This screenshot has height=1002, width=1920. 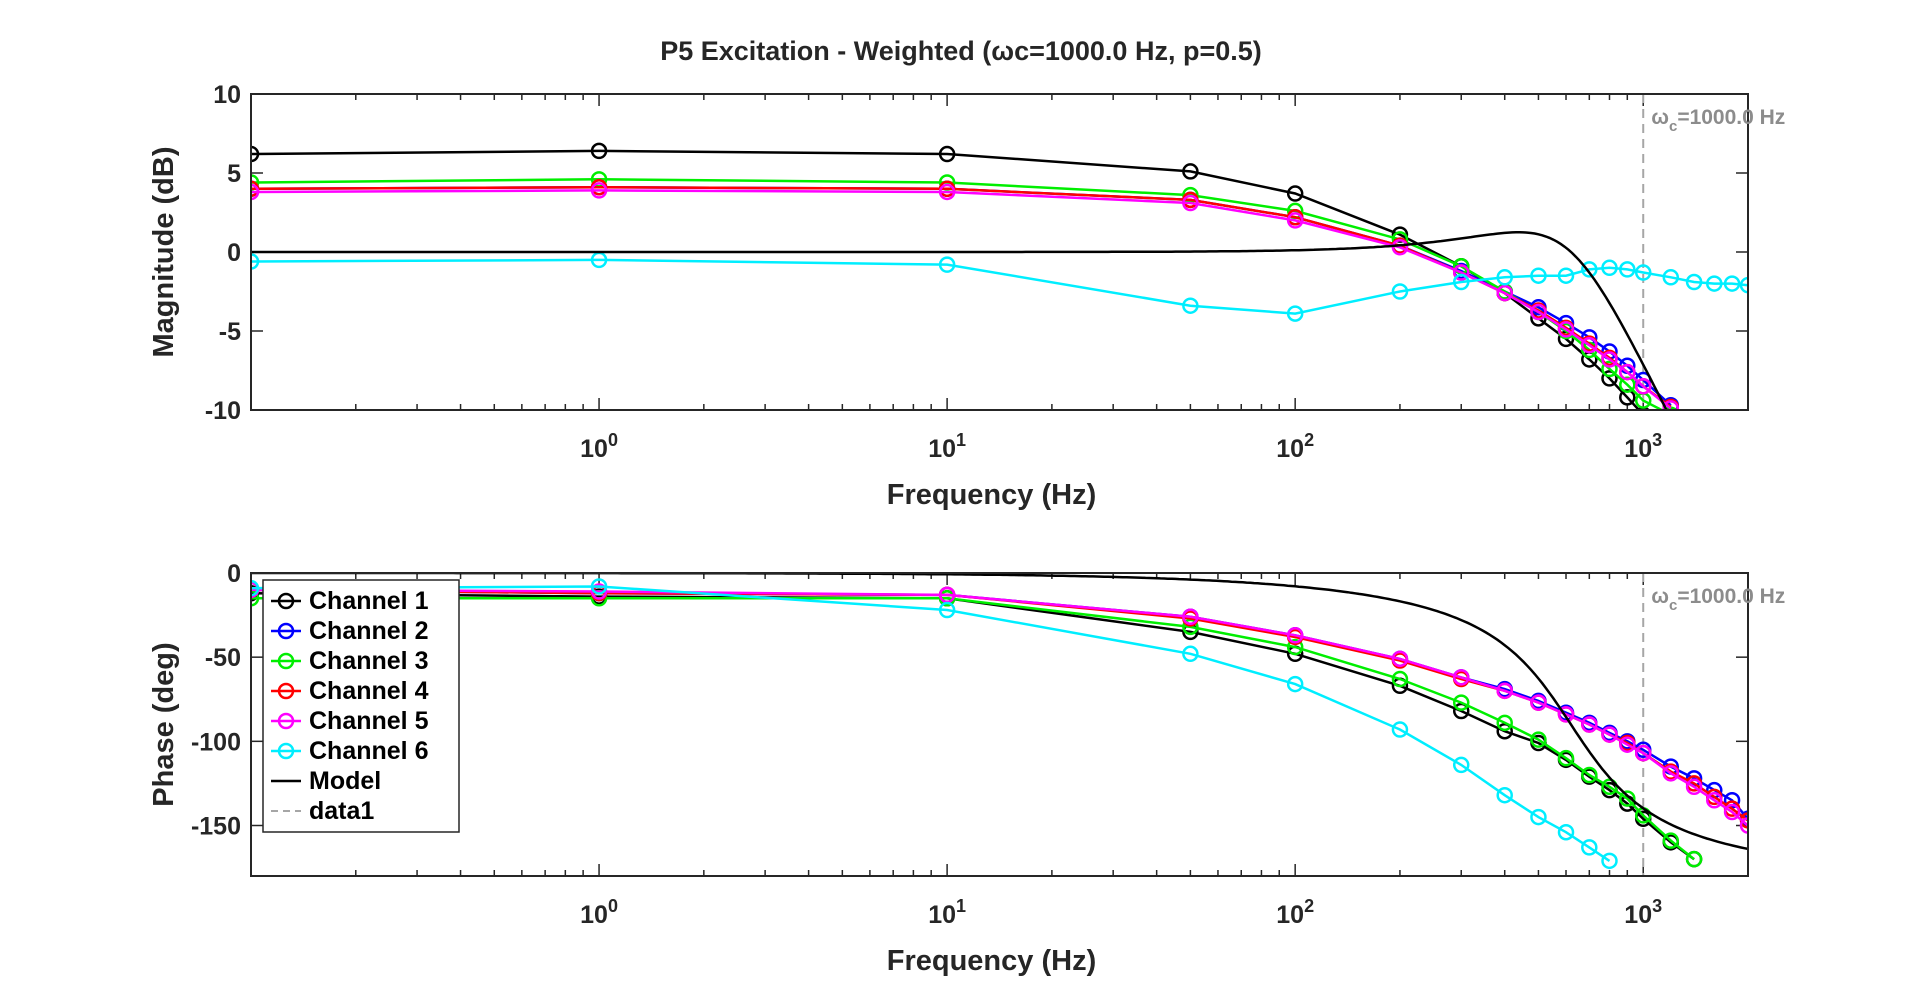 I want to click on legend-label: data1, so click(x=341, y=811).